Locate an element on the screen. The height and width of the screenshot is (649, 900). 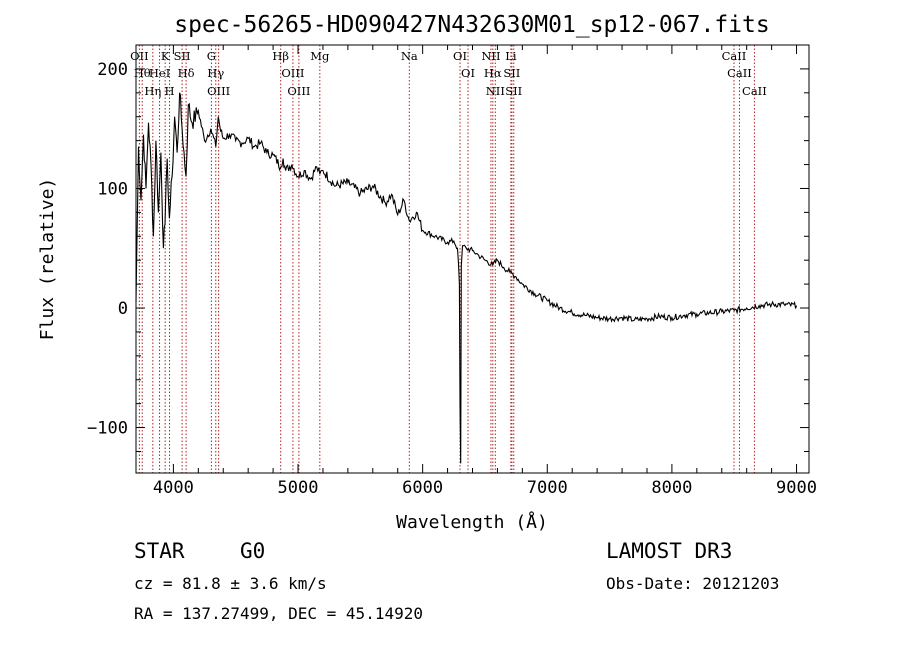
x-tick-label: 9000 is located at coordinates (796, 488).